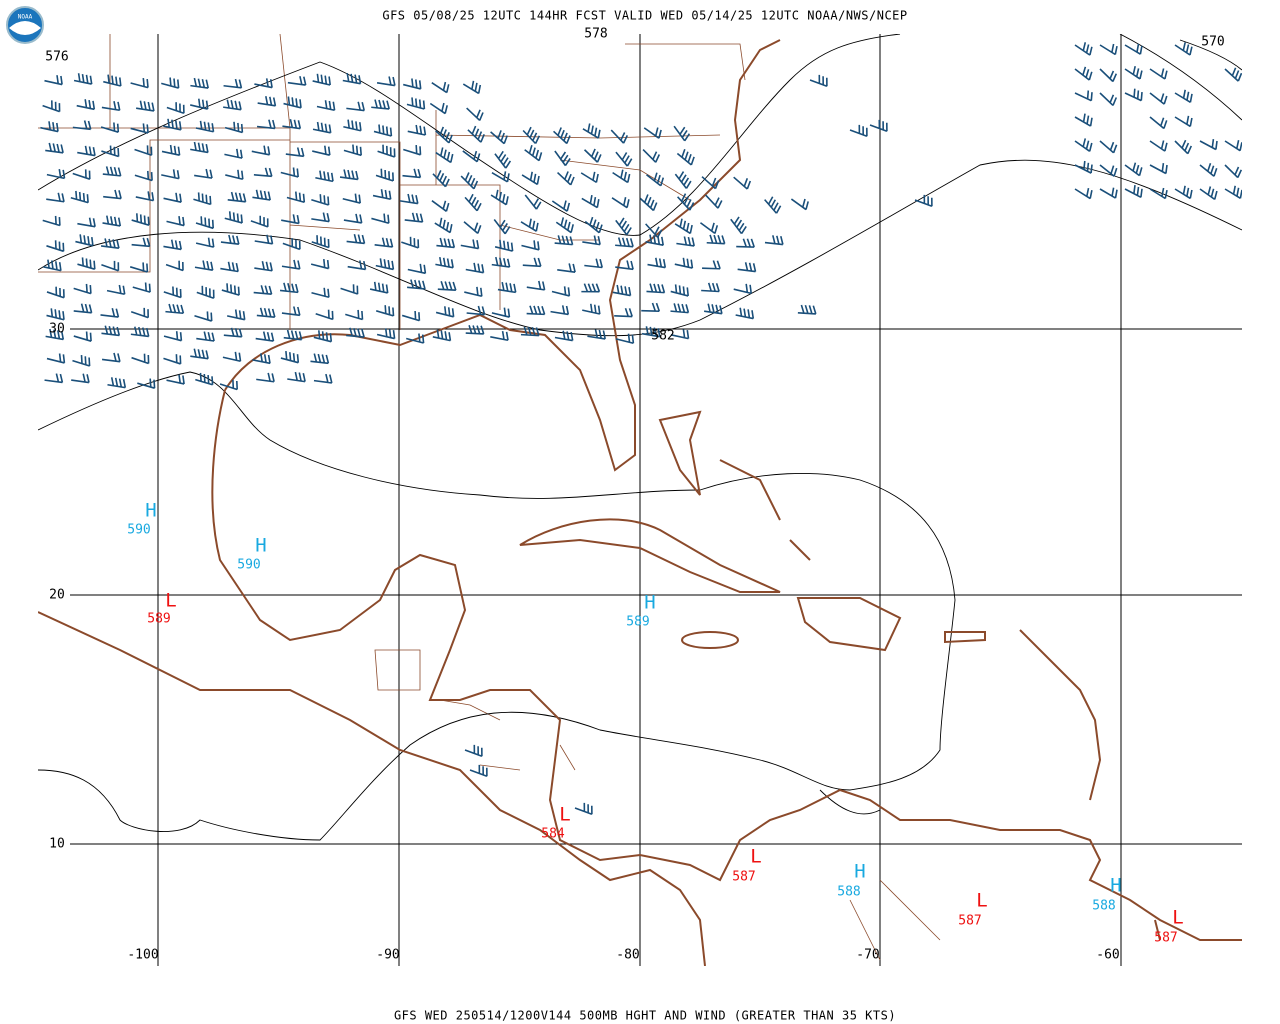  What do you see at coordinates (1212, 42) in the screenshot?
I see `contour-label: 570` at bounding box center [1212, 42].